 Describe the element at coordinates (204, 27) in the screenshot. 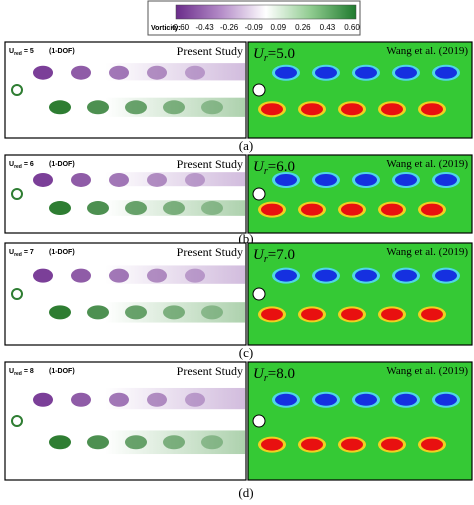

I see `colorbar-tick-label: -0.43` at that location.